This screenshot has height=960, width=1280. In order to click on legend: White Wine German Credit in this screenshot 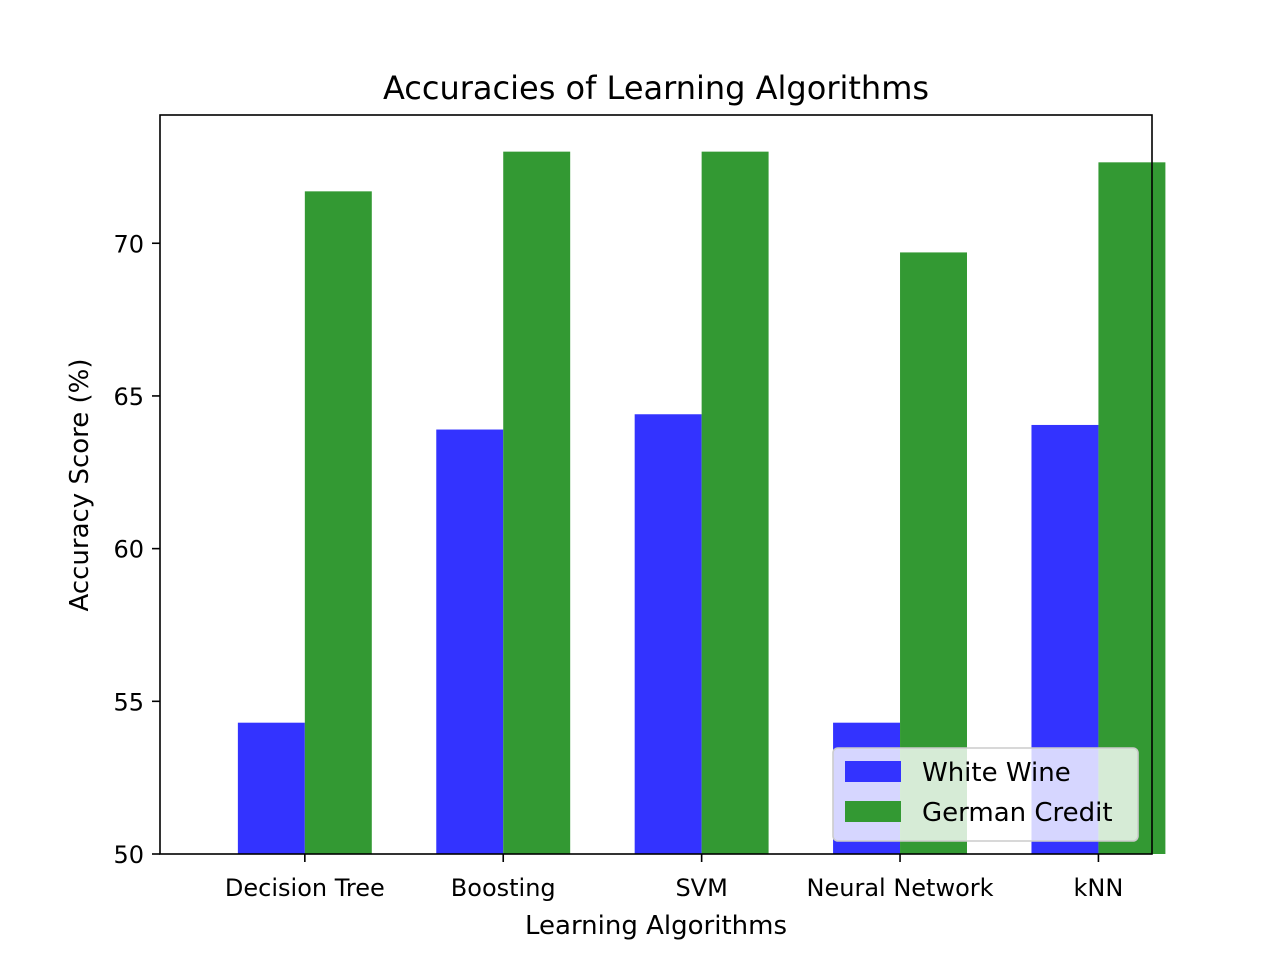, I will do `click(985, 794)`.